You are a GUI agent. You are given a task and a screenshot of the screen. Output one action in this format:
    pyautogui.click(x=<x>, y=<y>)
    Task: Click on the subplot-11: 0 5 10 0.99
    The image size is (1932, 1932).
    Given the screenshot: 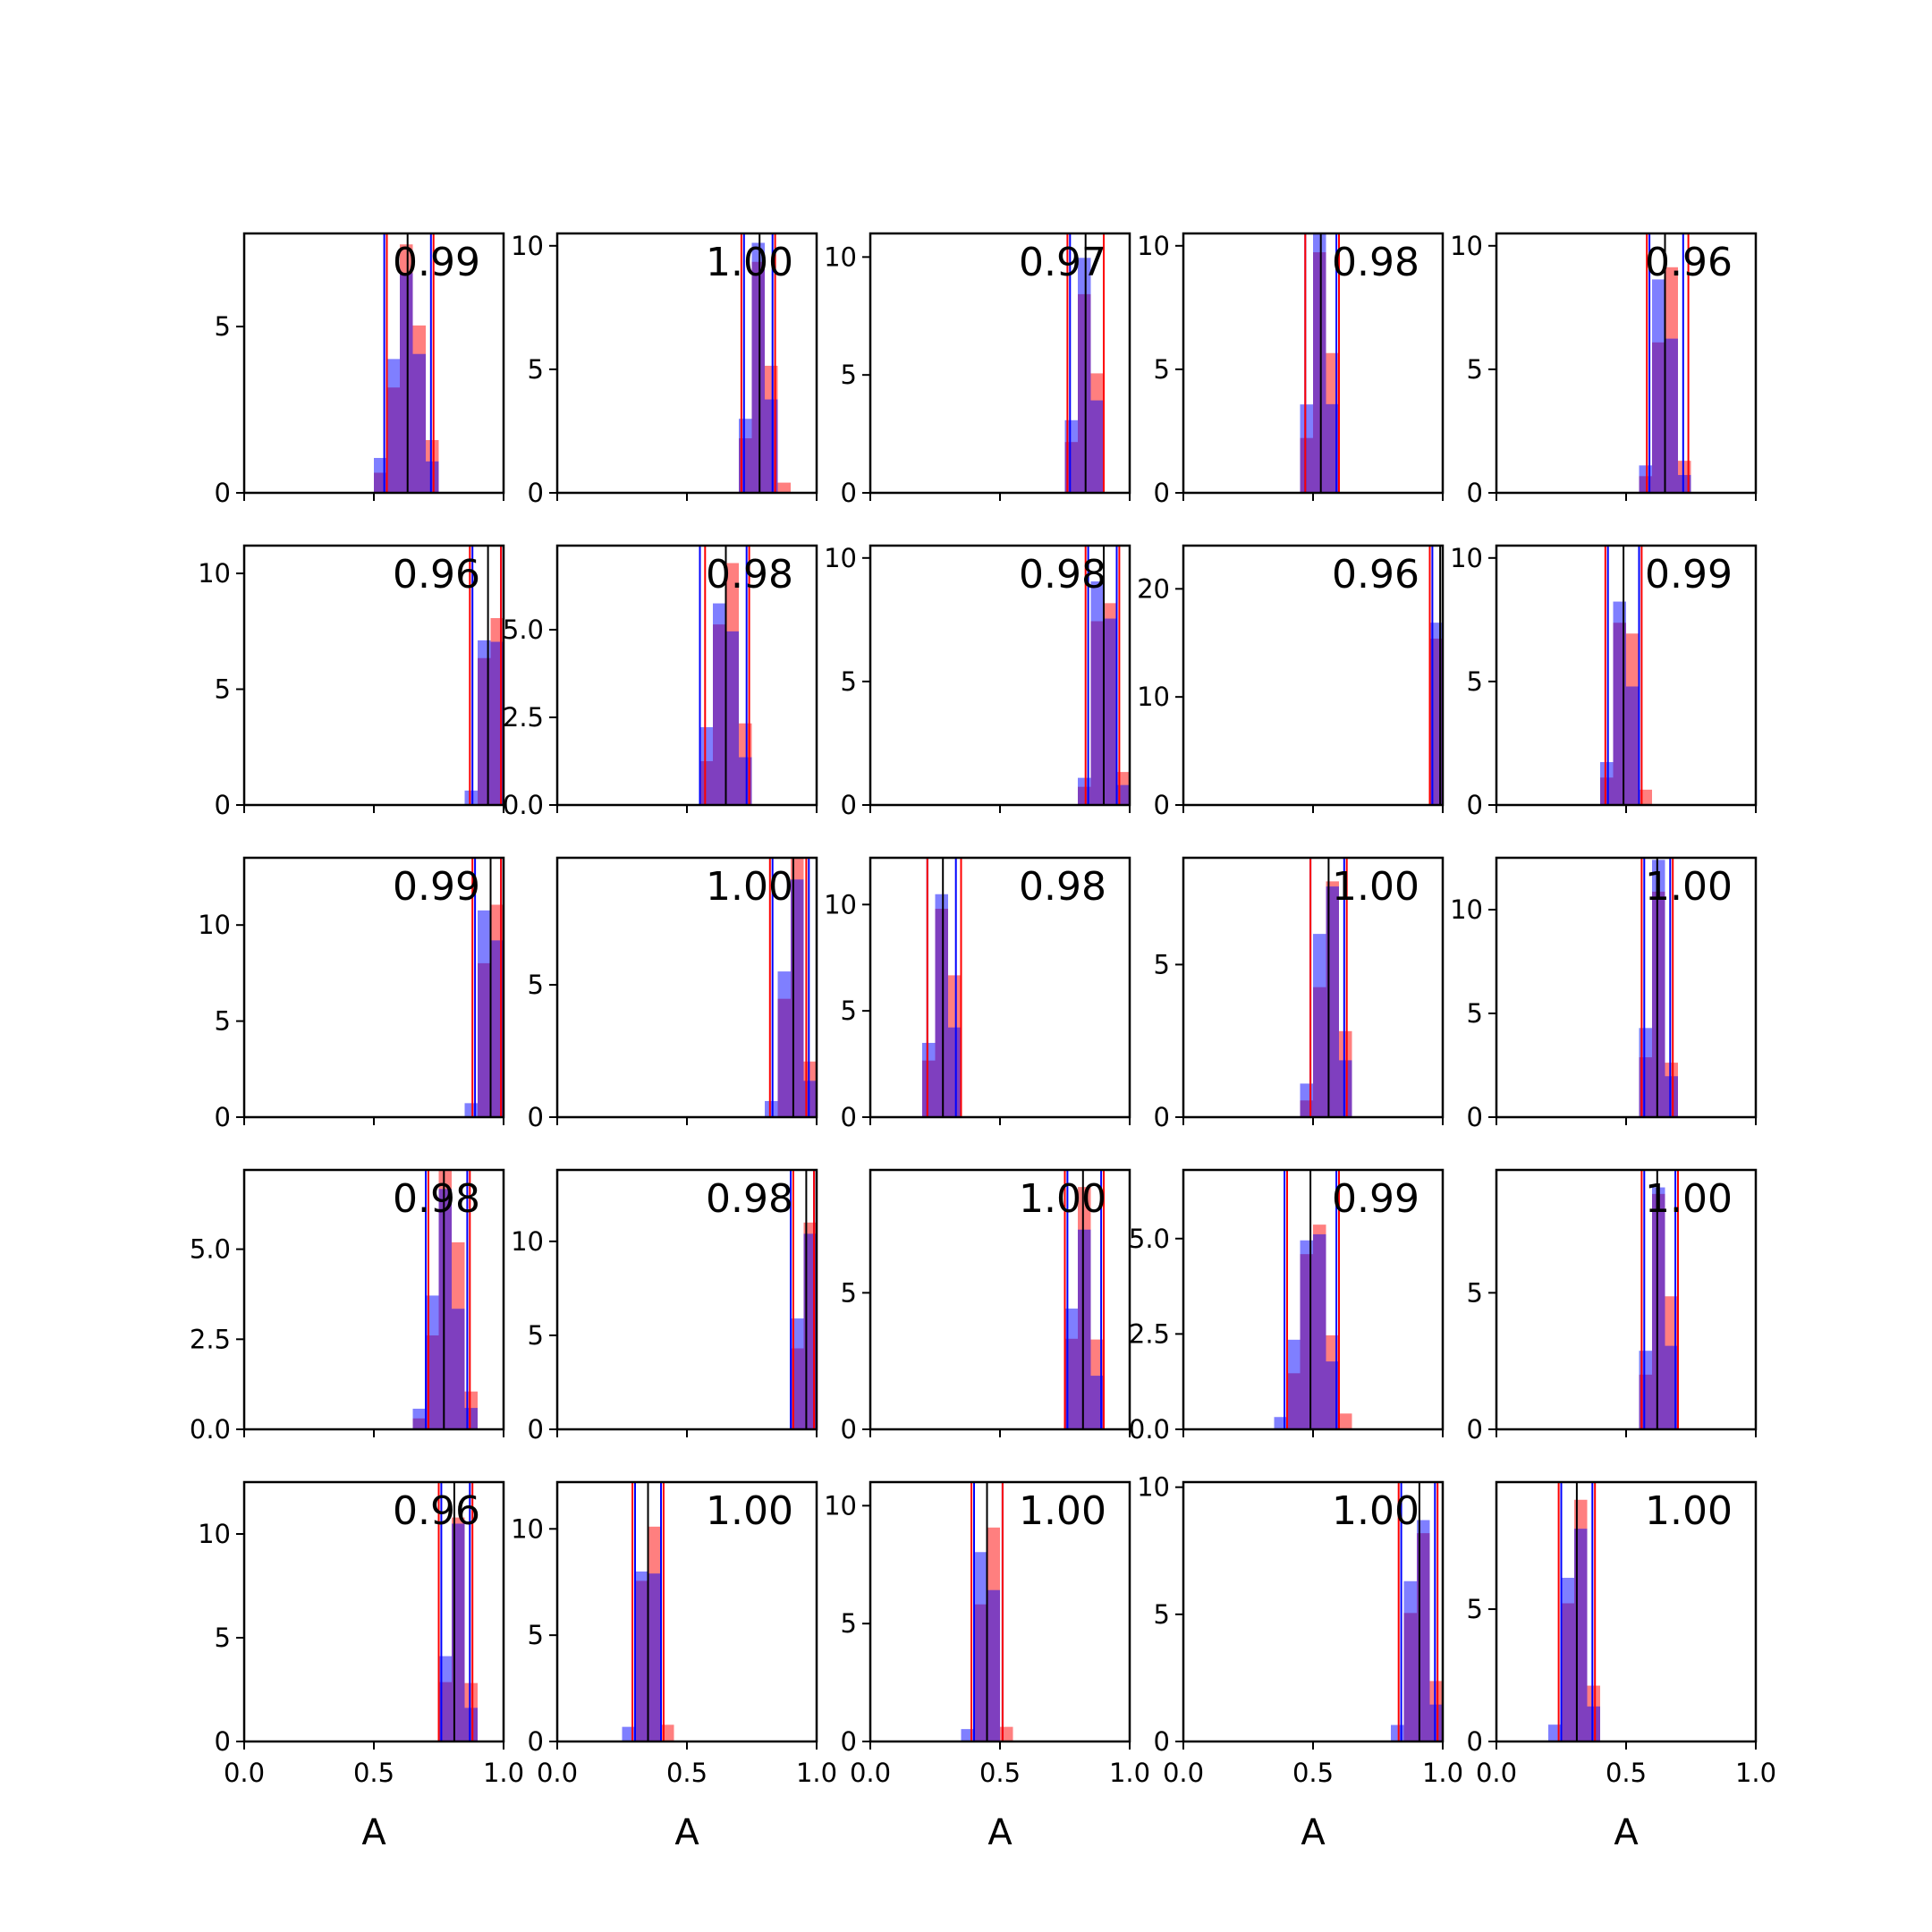 What is the action you would take?
    pyautogui.click(x=351, y=994)
    